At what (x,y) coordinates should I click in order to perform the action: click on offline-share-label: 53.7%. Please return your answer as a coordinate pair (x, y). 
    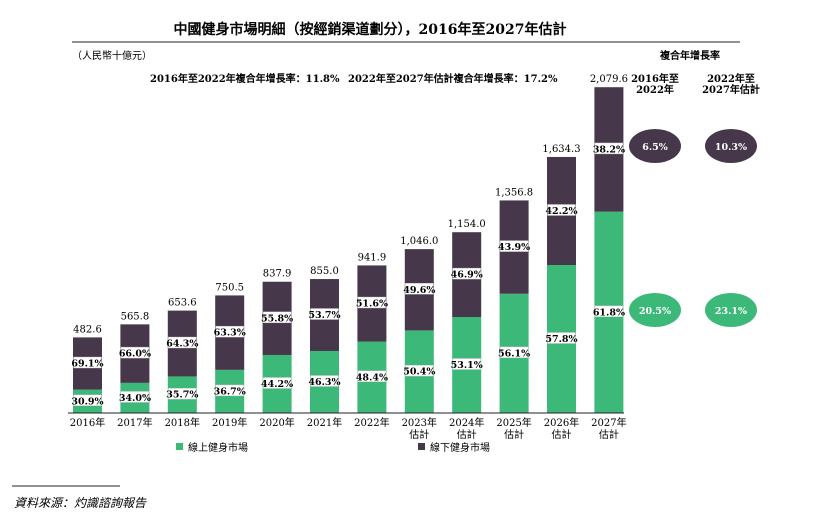
    Looking at the image, I should click on (324, 315).